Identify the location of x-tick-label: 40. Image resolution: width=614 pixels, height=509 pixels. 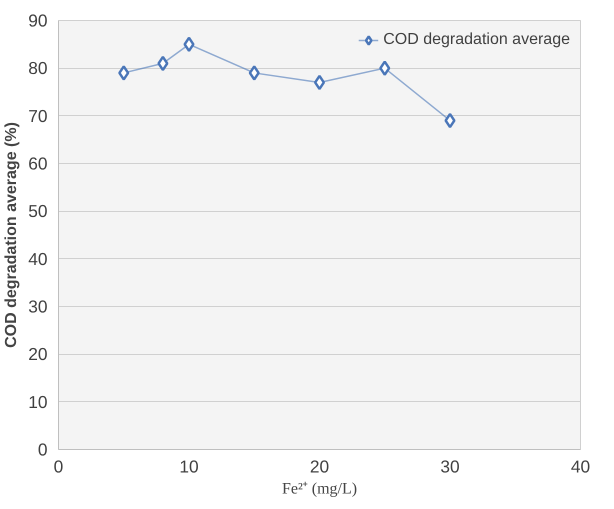
(580, 466).